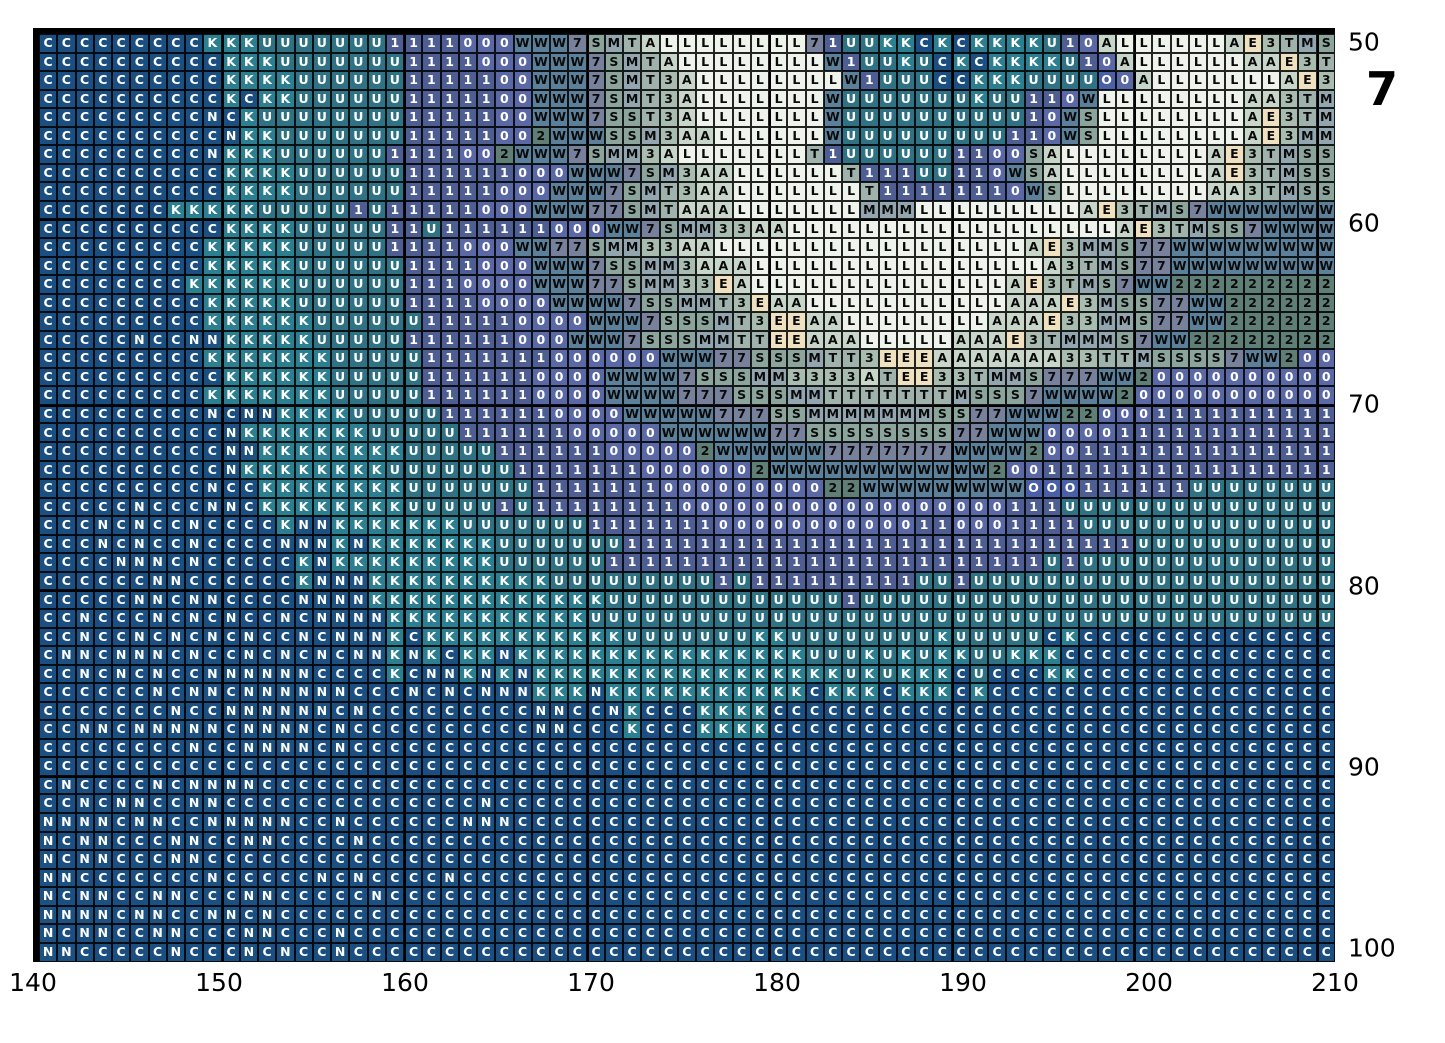 The image size is (1445, 1043). Describe the element at coordinates (832, 395) in the screenshot. I see `heatmap-cell: T` at that location.